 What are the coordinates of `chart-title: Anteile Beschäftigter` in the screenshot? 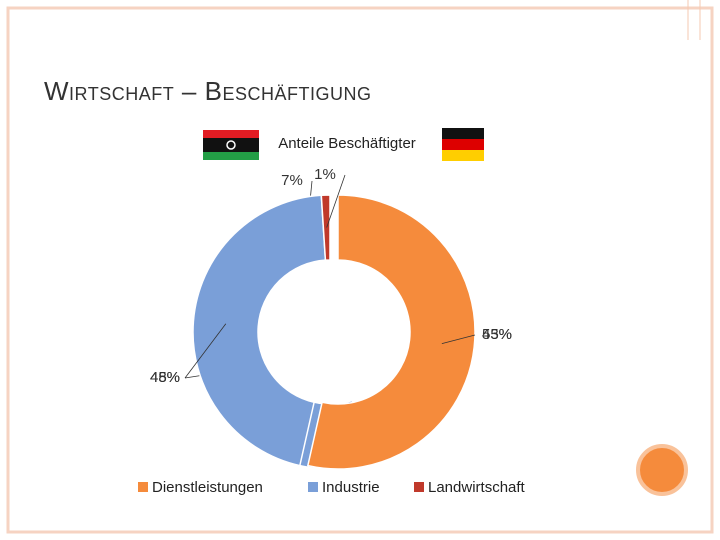 It's located at (347, 143).